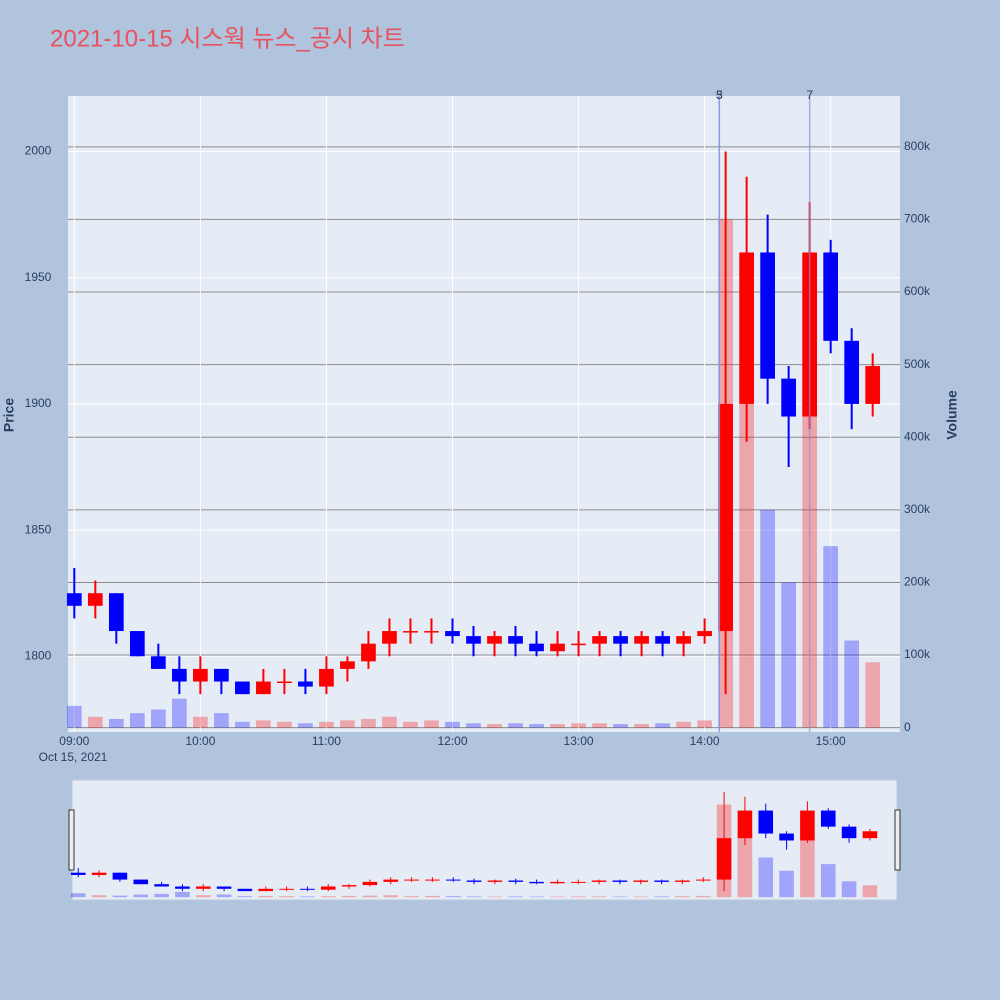 The width and height of the screenshot is (1000, 1000). What do you see at coordinates (917, 219) in the screenshot?
I see `y2-tick-label: 700k` at bounding box center [917, 219].